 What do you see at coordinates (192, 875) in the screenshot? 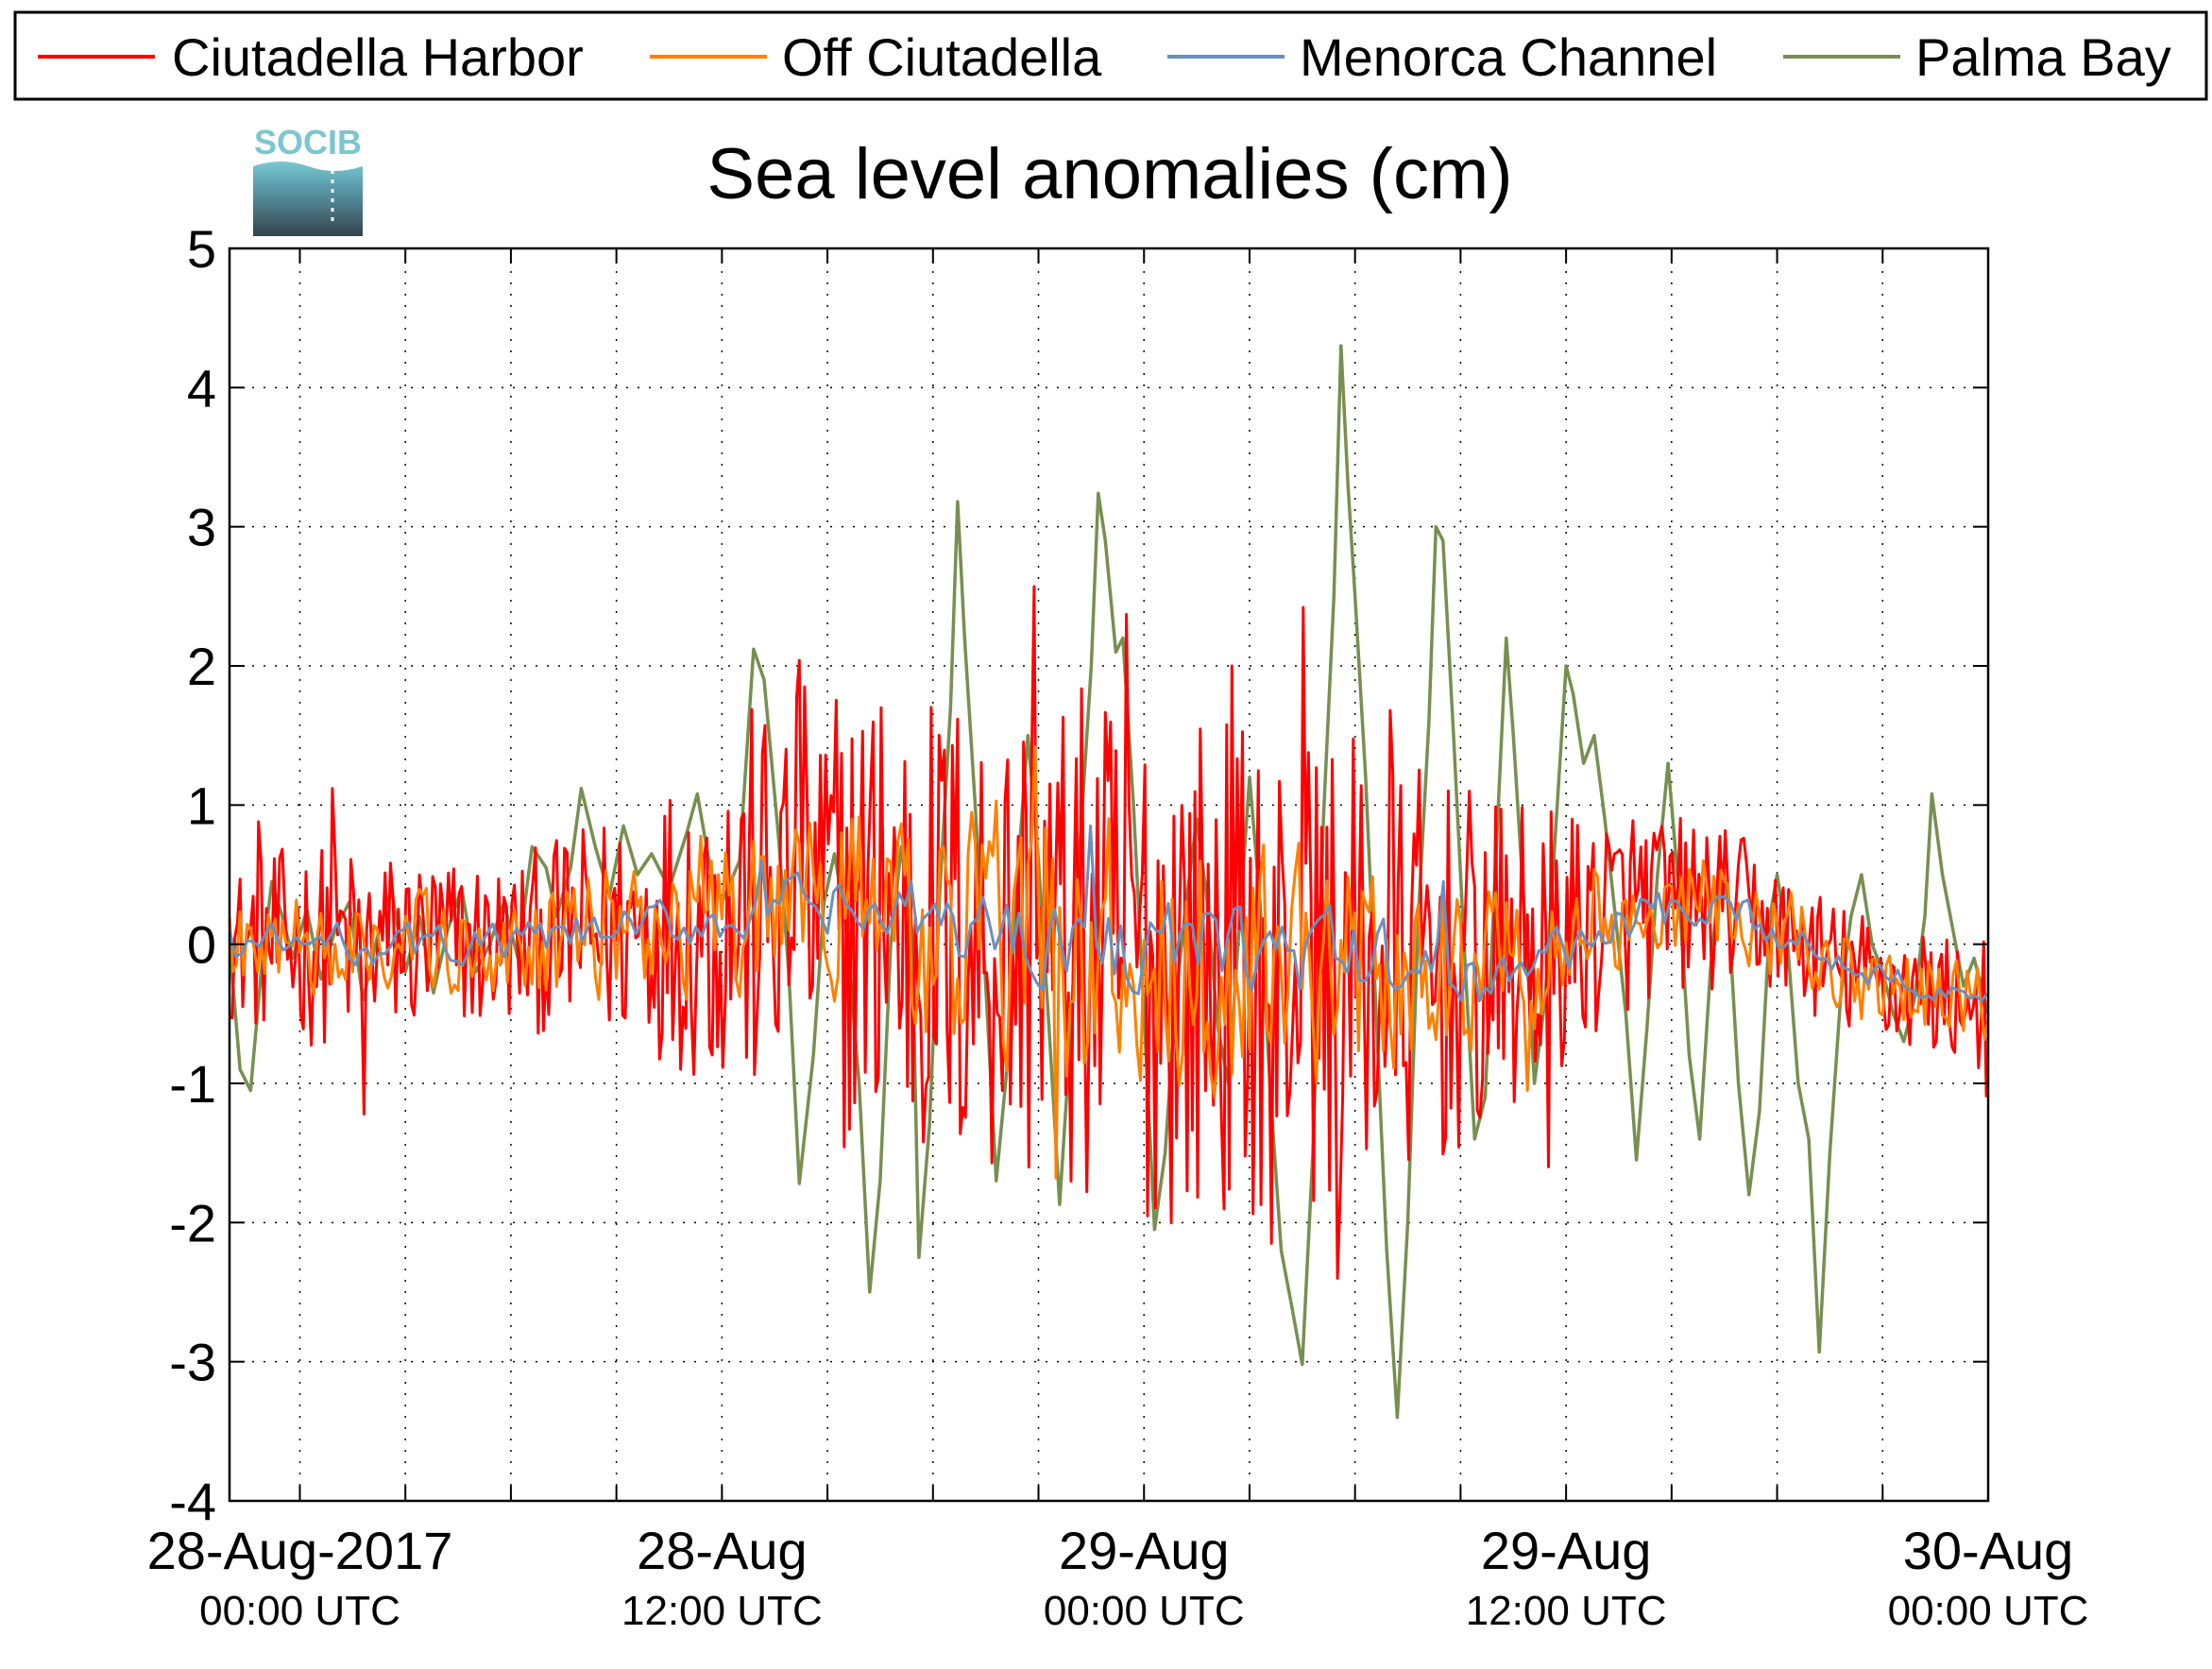
I see `y-axis-labels: -4 -3 -2 -1 0 1 2 3 4 5` at bounding box center [192, 875].